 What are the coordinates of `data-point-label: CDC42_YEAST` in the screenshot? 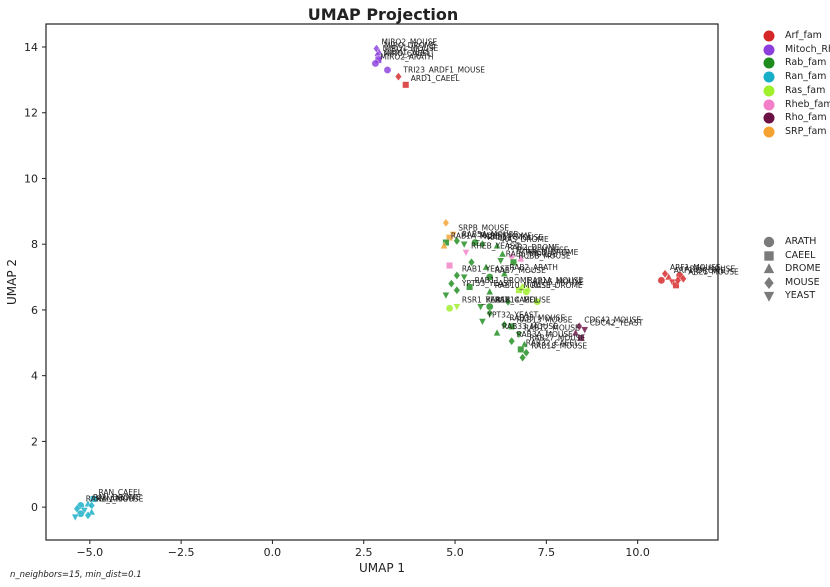 It's located at (617, 323).